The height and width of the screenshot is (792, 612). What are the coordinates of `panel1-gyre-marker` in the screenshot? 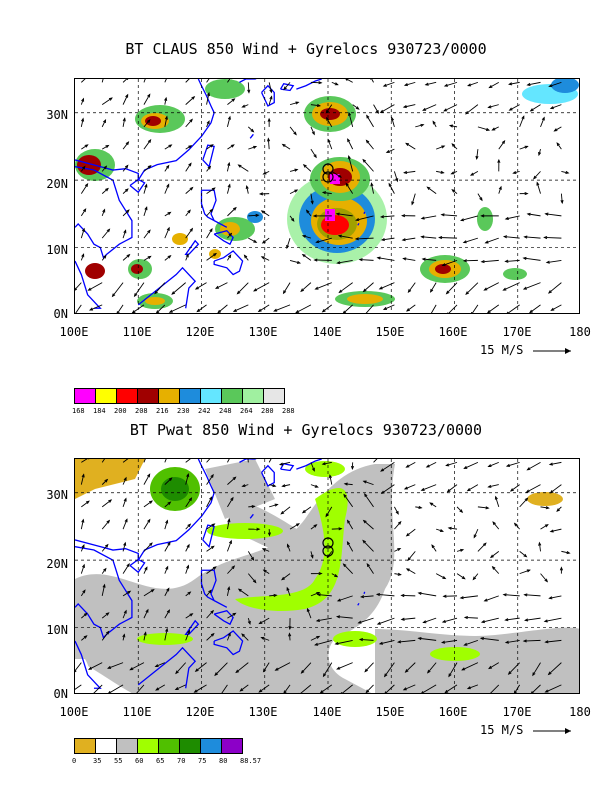 It's located at (328, 173).